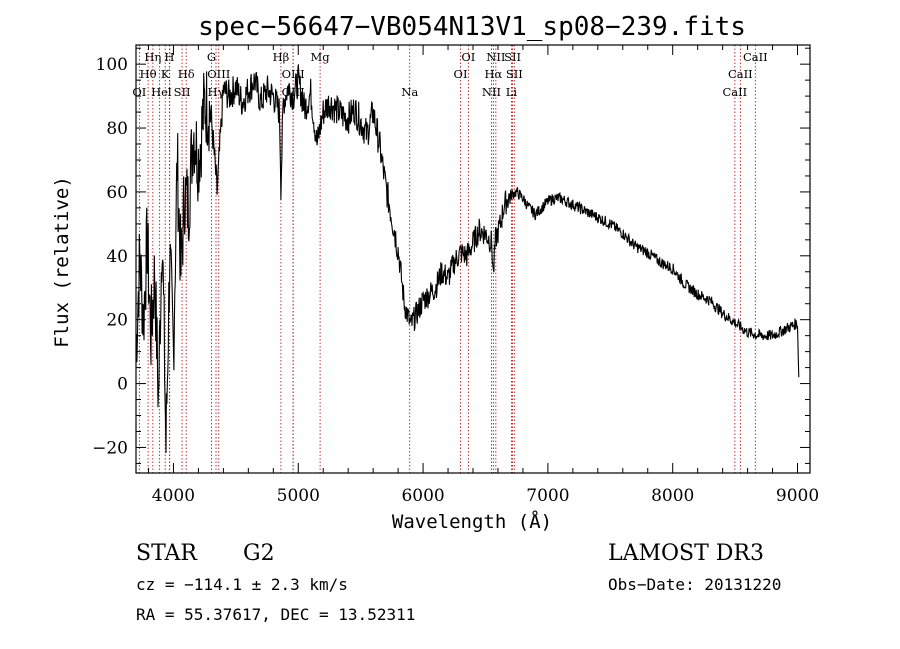 This screenshot has height=649, width=900. Describe the element at coordinates (169, 57) in the screenshot. I see `line-label-5: H` at that location.